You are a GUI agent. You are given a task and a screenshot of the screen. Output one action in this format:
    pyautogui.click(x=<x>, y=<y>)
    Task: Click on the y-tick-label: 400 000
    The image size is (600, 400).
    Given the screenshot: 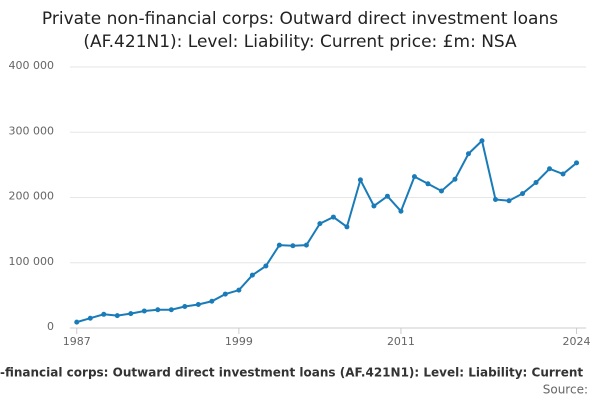 What is the action you would take?
    pyautogui.click(x=32, y=65)
    